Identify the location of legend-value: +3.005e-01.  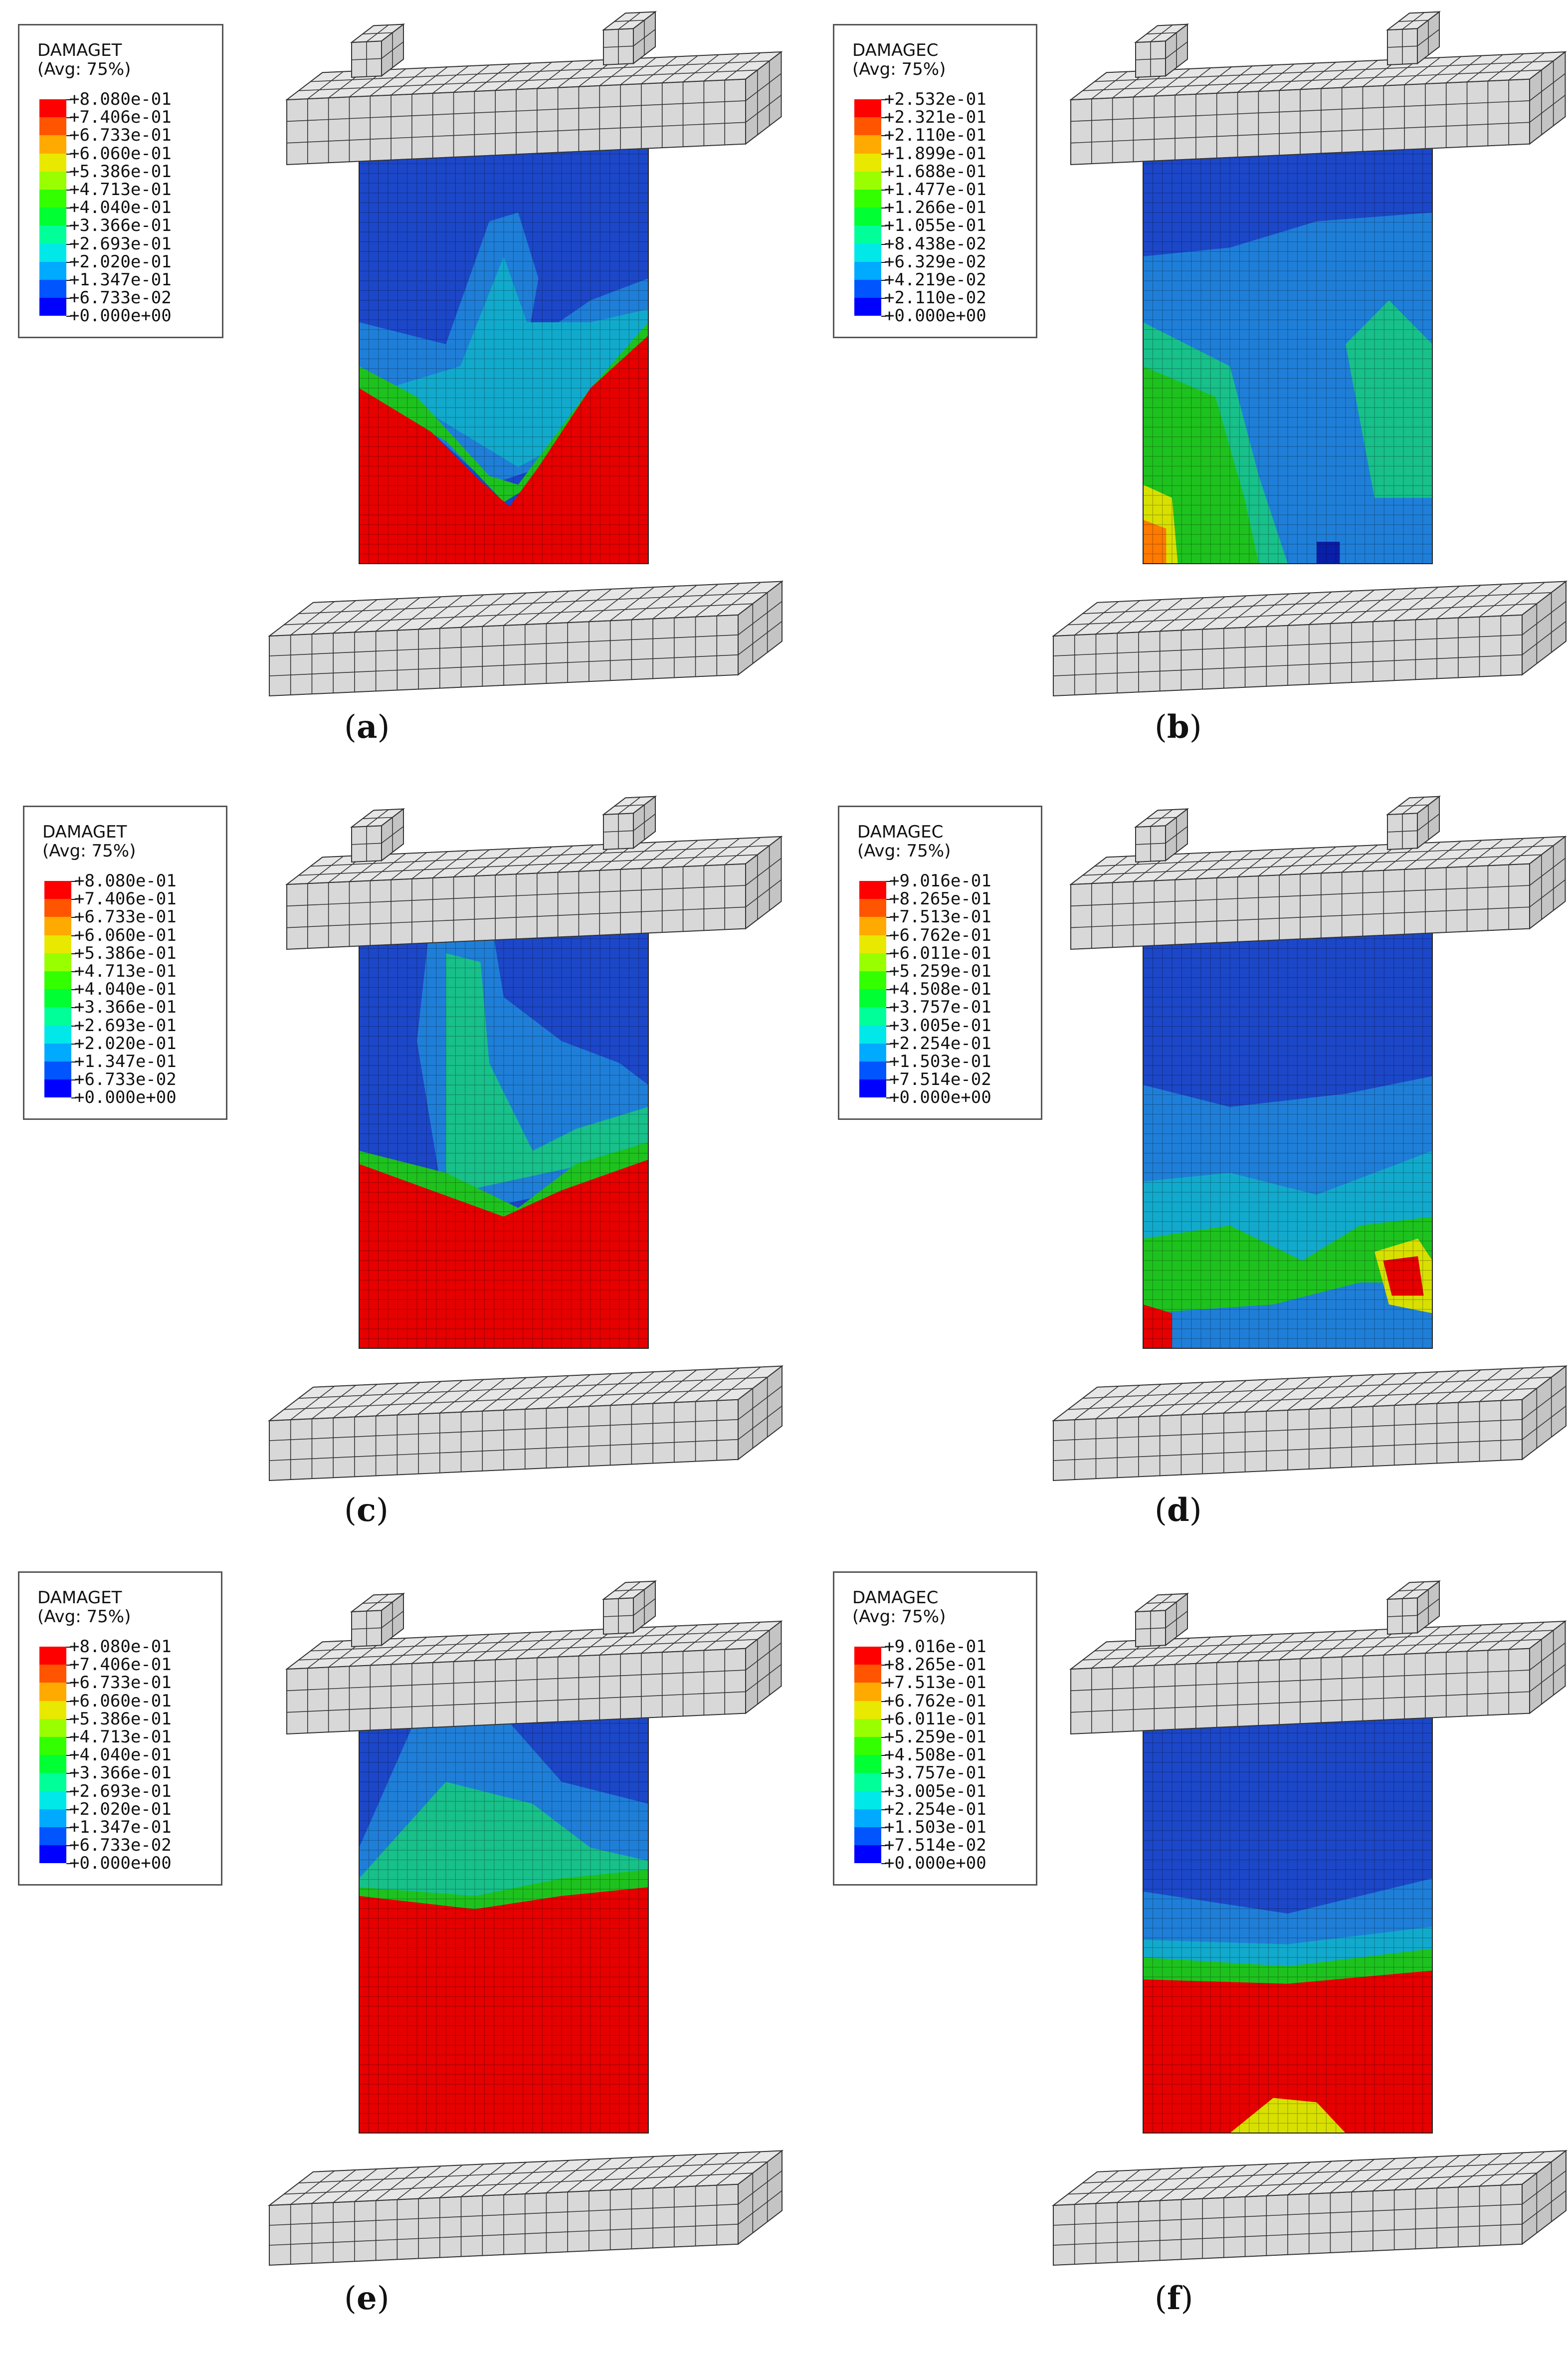
(935, 1791).